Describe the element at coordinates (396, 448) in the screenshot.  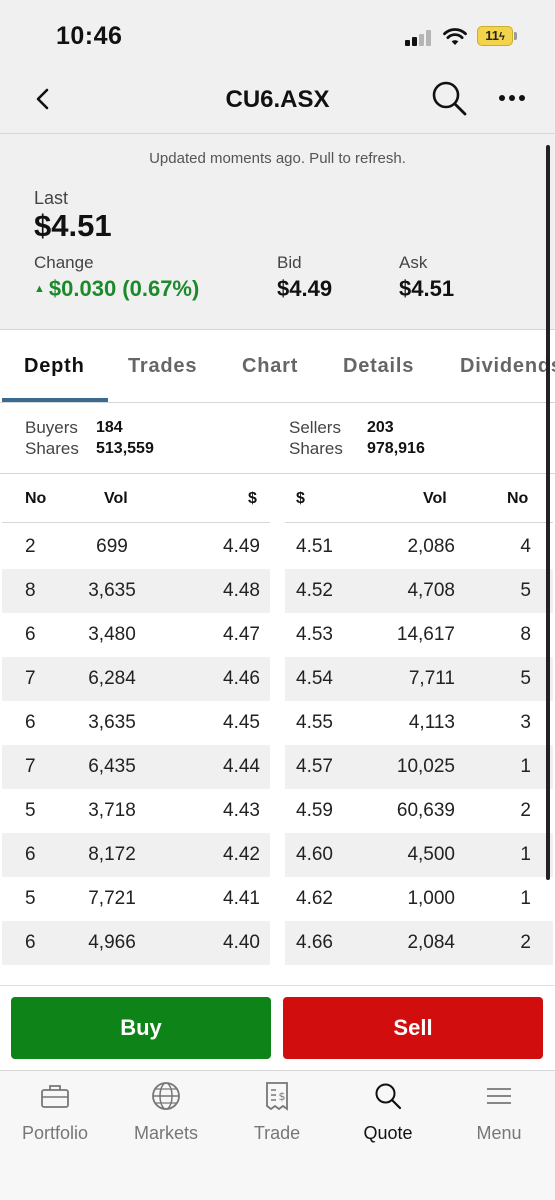
I see `seller-shares-value: 978,916` at that location.